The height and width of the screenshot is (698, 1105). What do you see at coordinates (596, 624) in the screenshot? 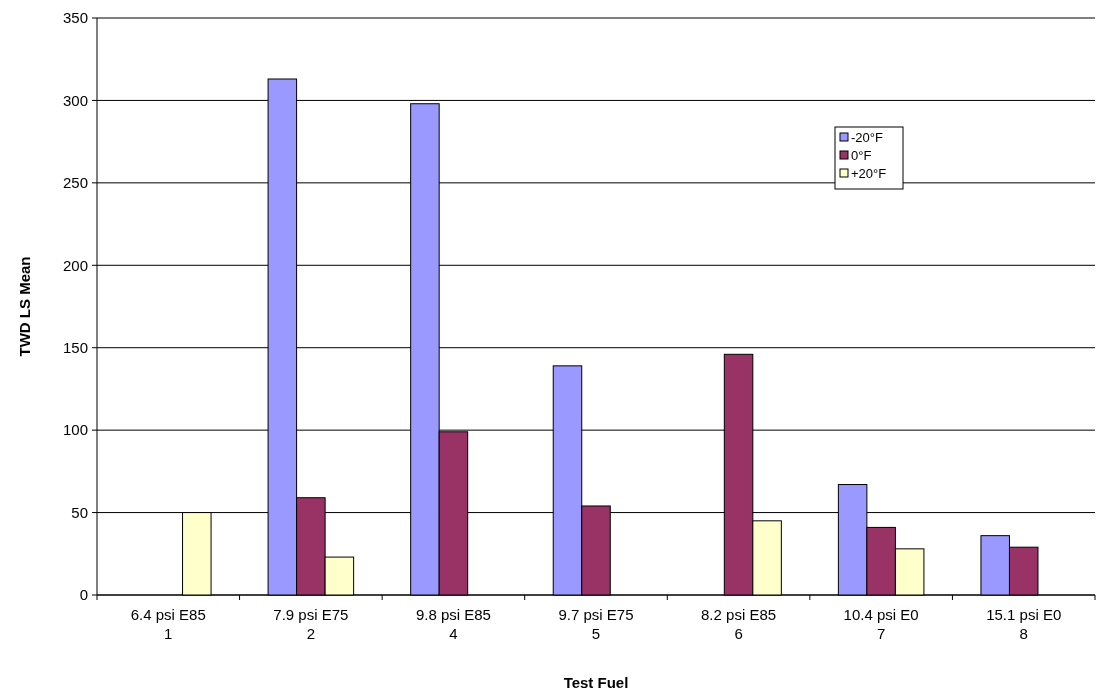
I see `x-tick-label: 9.7 psi E75 5` at bounding box center [596, 624].